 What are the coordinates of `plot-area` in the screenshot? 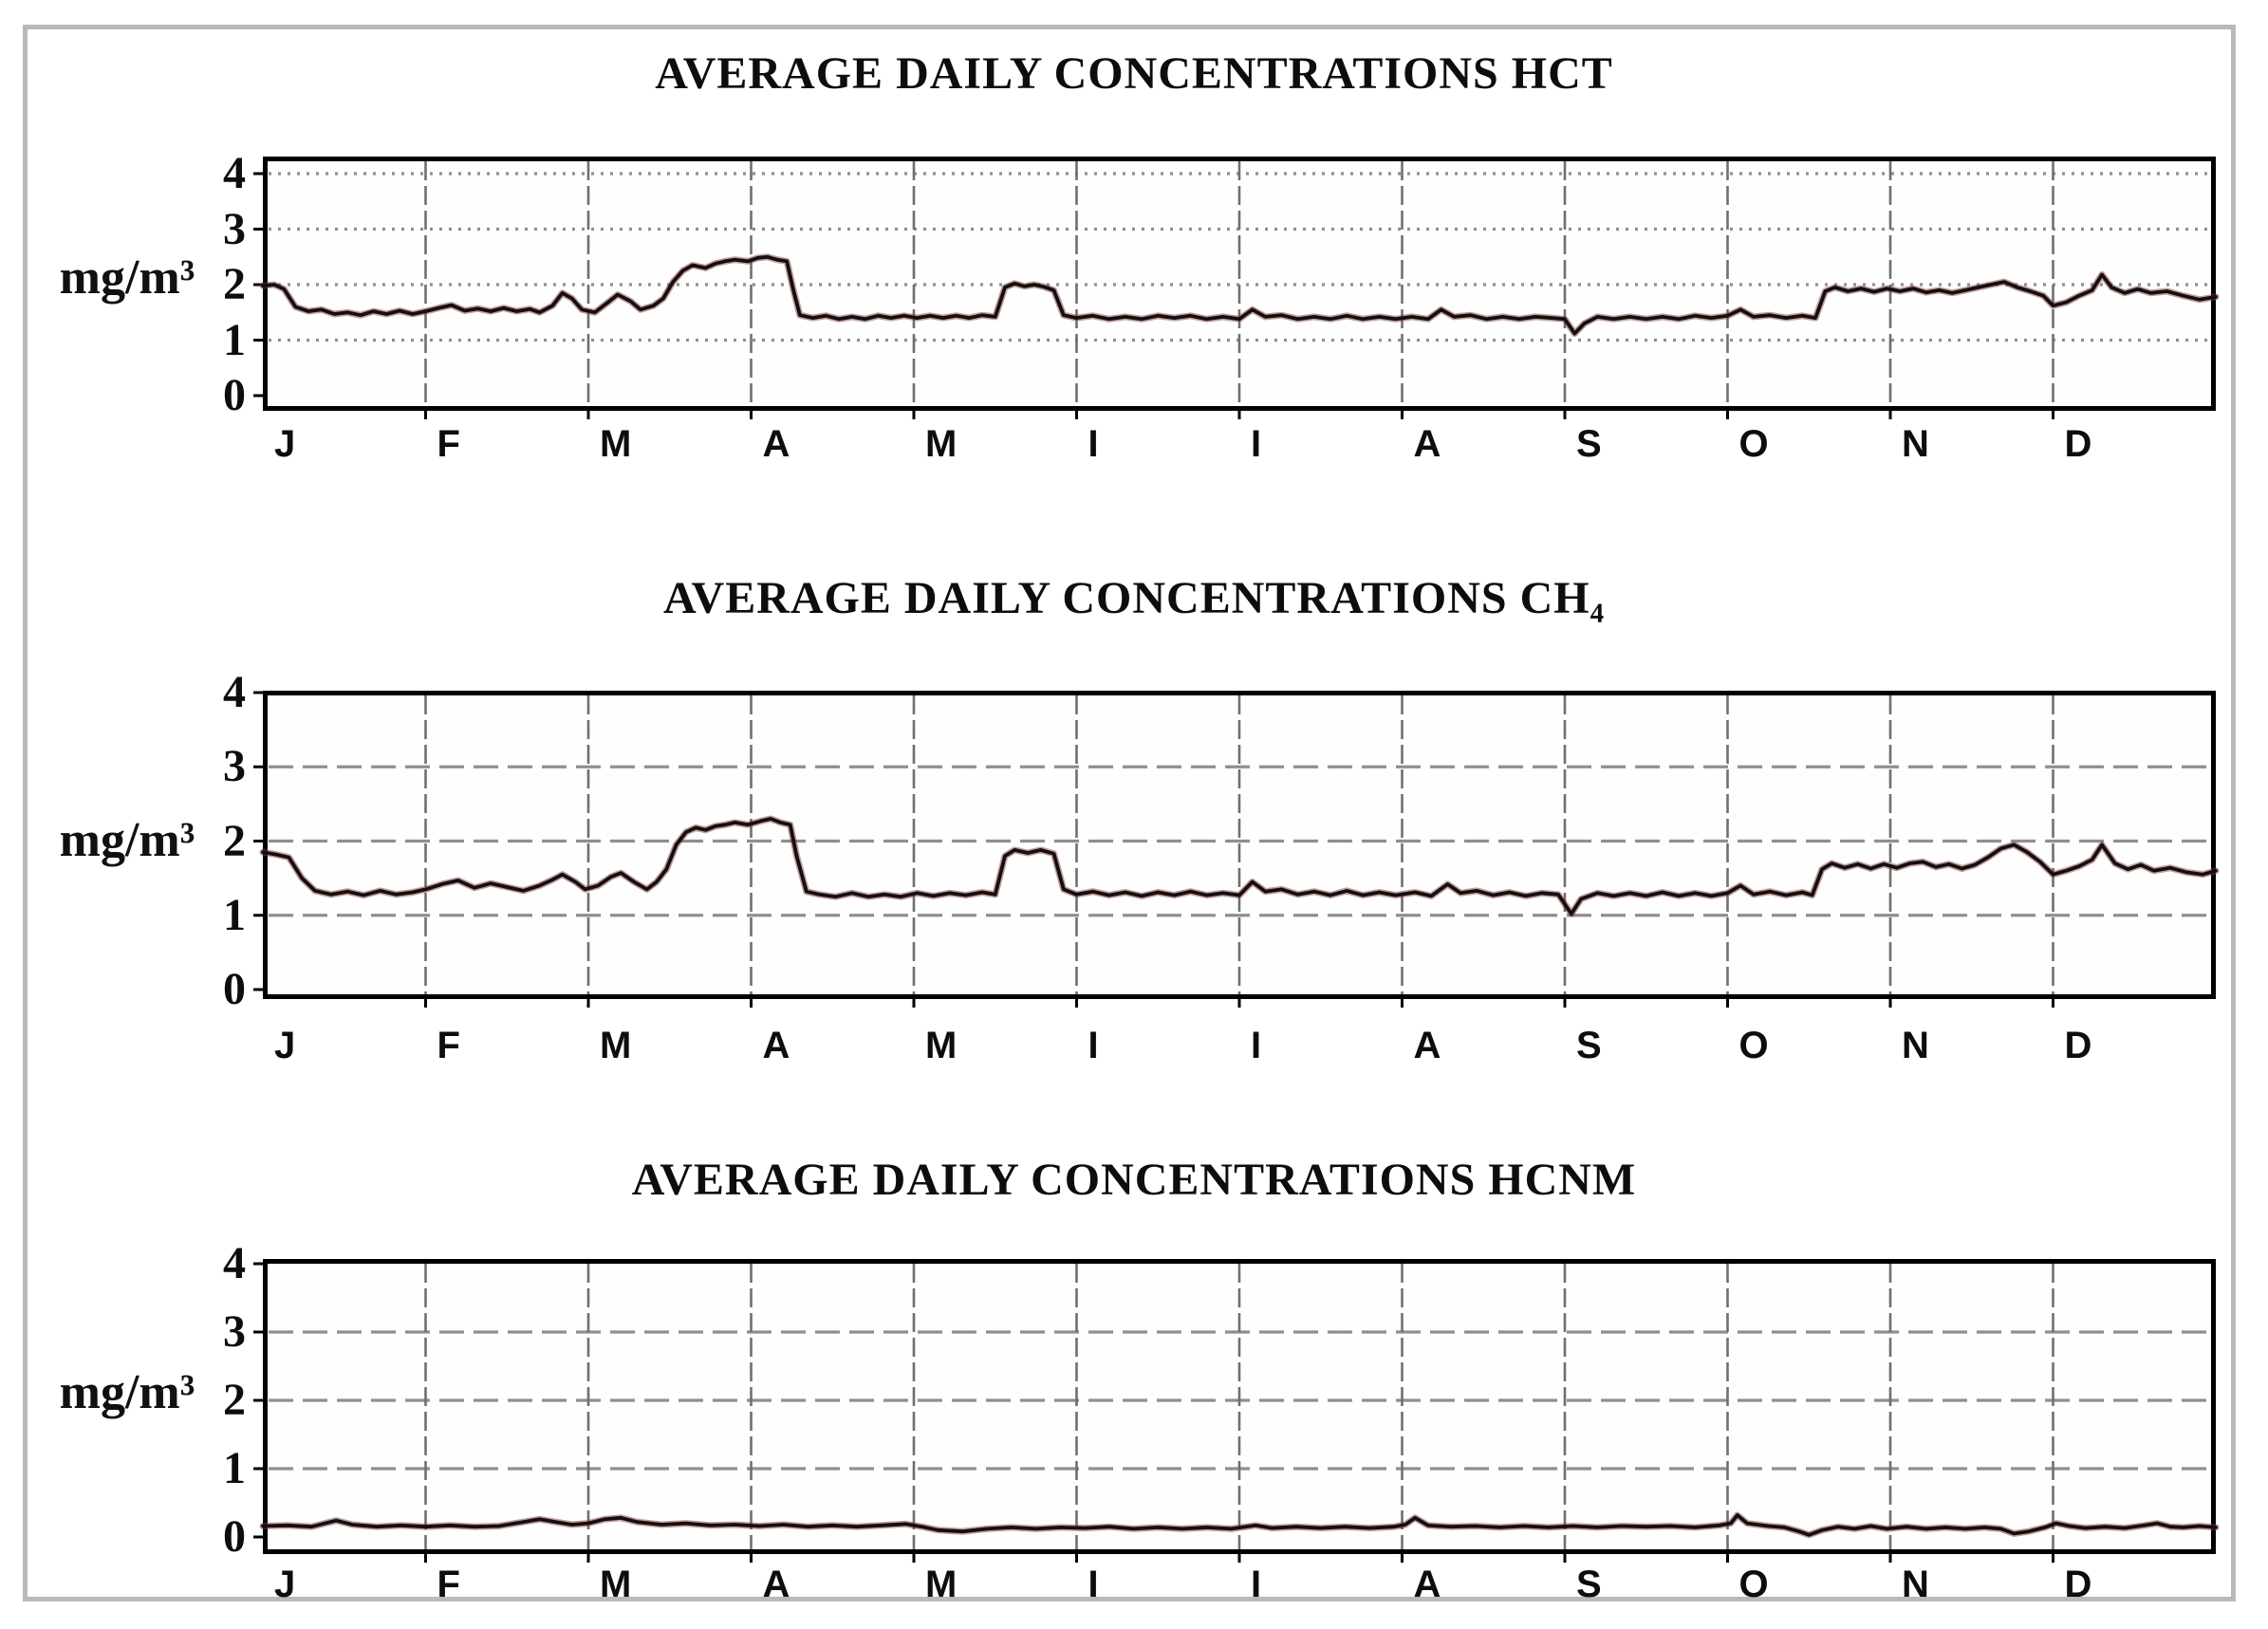 It's located at (1236, 288).